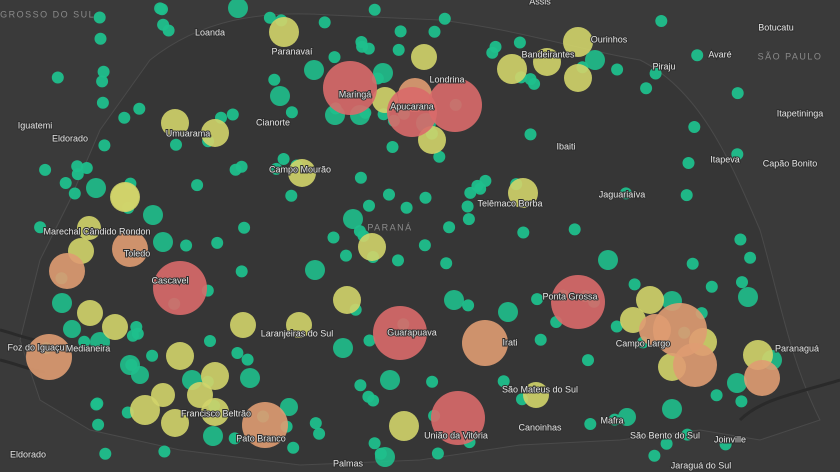  I want to click on place-label: Toledo, so click(137, 253).